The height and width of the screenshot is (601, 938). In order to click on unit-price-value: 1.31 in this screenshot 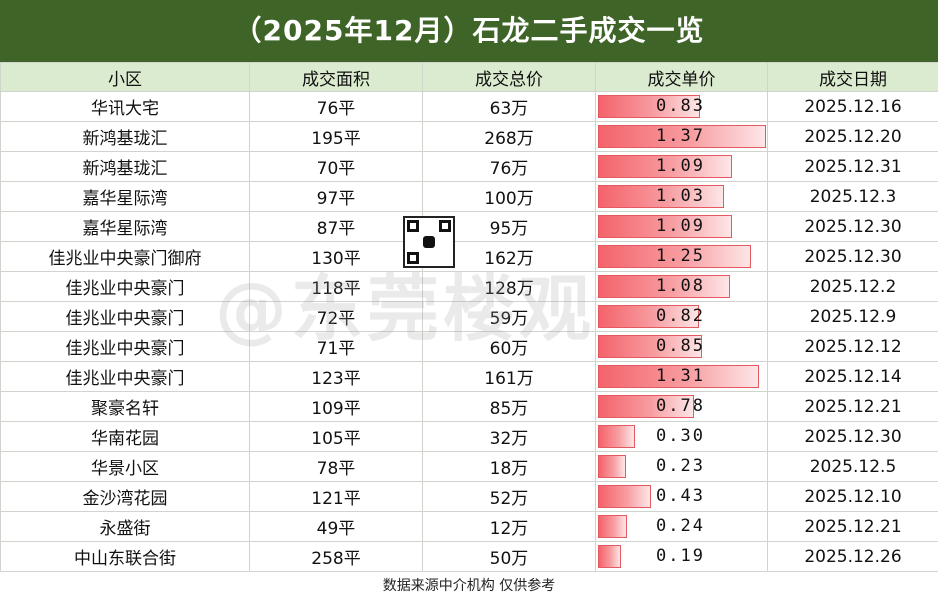, I will do `click(680, 376)`.